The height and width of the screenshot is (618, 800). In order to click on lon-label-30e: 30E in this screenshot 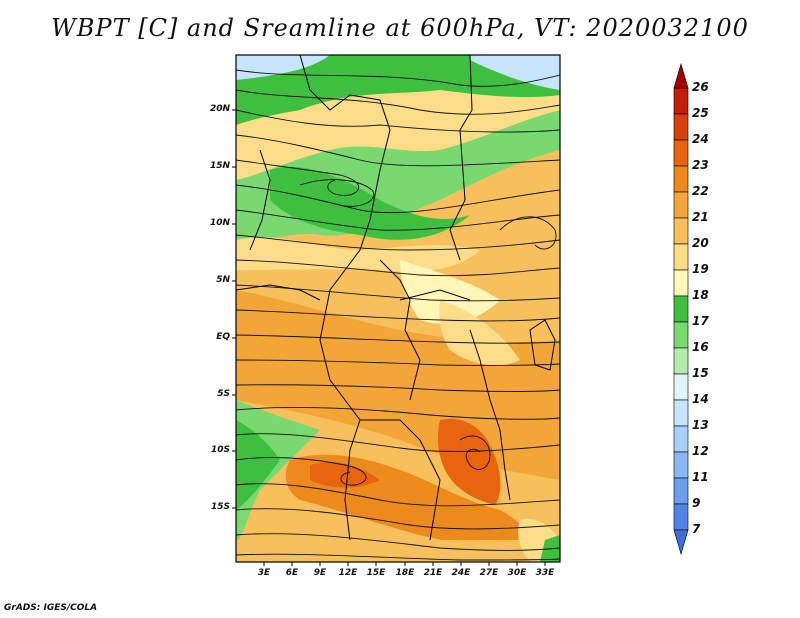, I will do `click(517, 573)`.